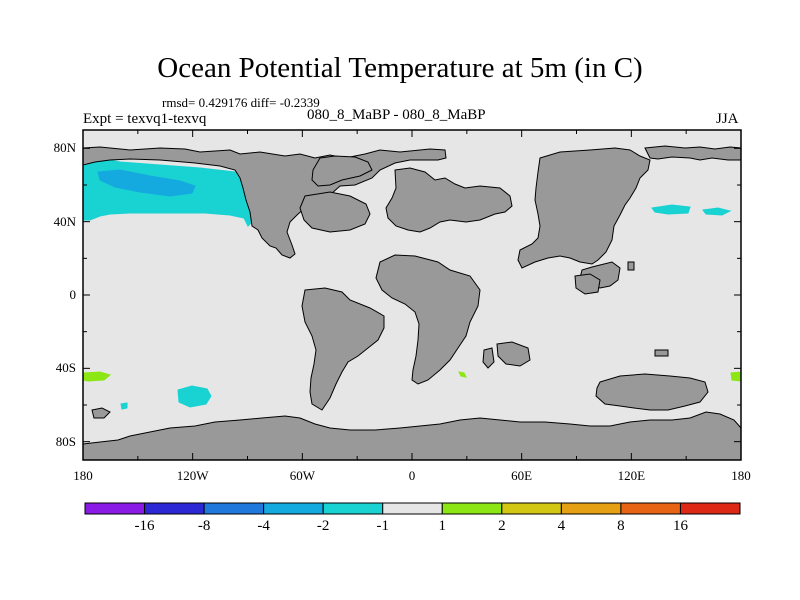 This screenshot has width=800, height=600. What do you see at coordinates (727, 119) in the screenshot?
I see `season-label: JJA` at bounding box center [727, 119].